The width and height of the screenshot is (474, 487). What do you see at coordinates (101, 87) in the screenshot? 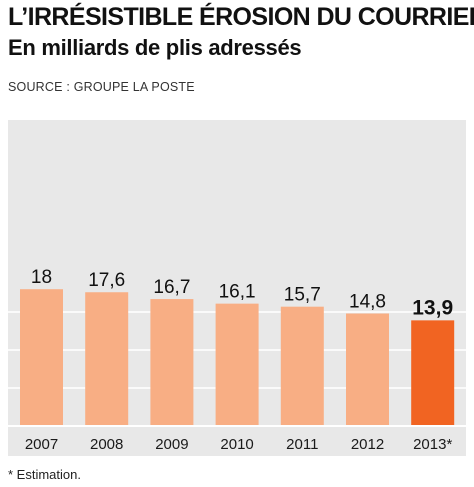
I see `source-note: SOURCE : GROUPE LA POSTE` at bounding box center [101, 87].